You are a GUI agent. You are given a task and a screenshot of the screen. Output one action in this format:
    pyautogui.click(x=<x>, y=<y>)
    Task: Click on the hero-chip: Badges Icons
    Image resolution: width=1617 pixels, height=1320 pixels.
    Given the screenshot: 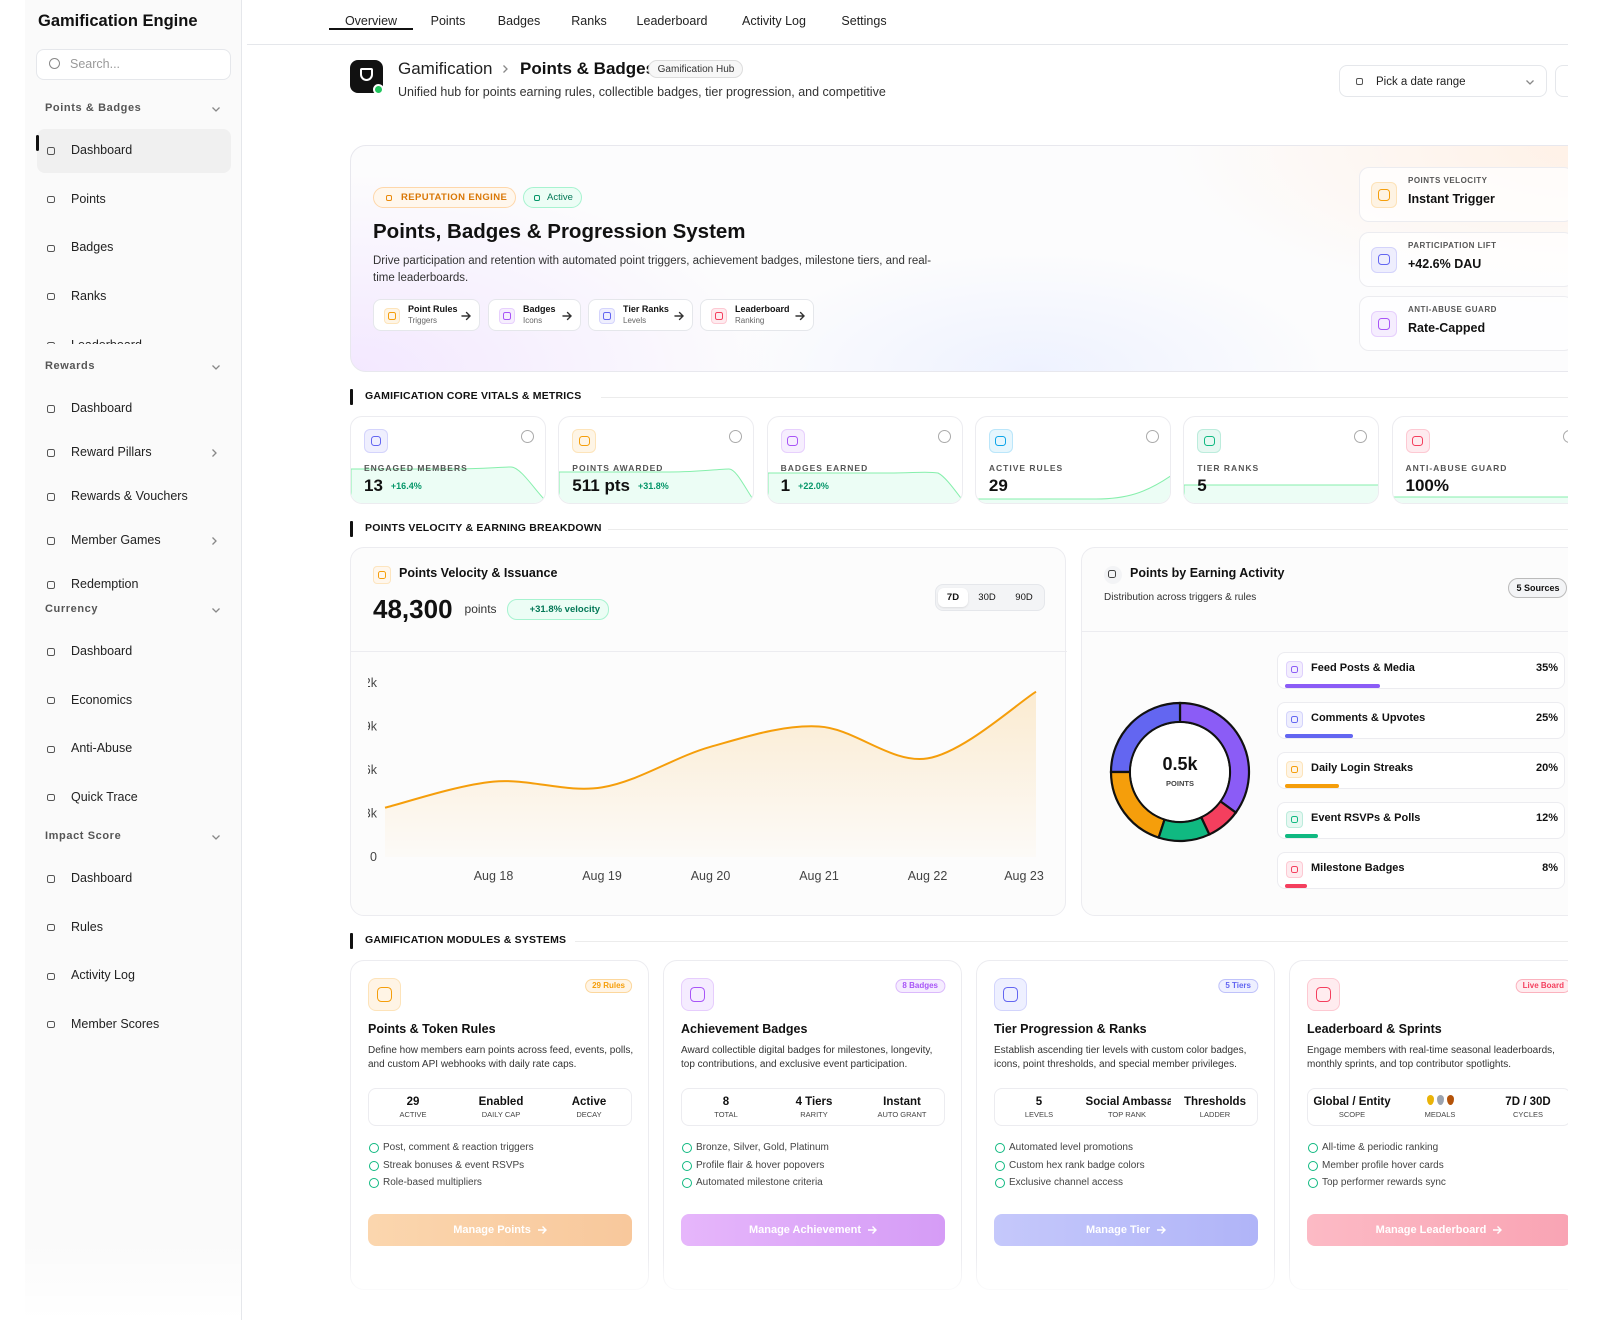 What is the action you would take?
    pyautogui.click(x=534, y=315)
    